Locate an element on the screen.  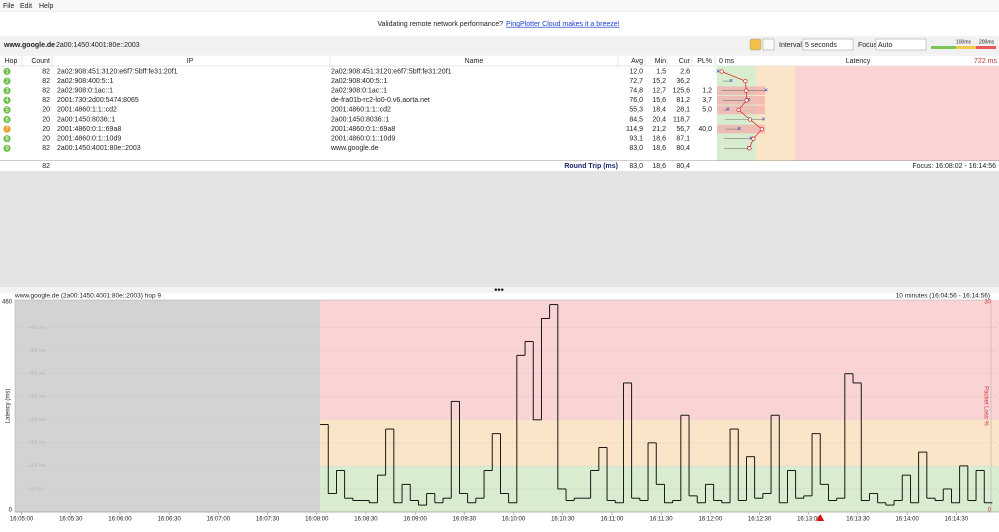
options-button is located at coordinates (768, 44).